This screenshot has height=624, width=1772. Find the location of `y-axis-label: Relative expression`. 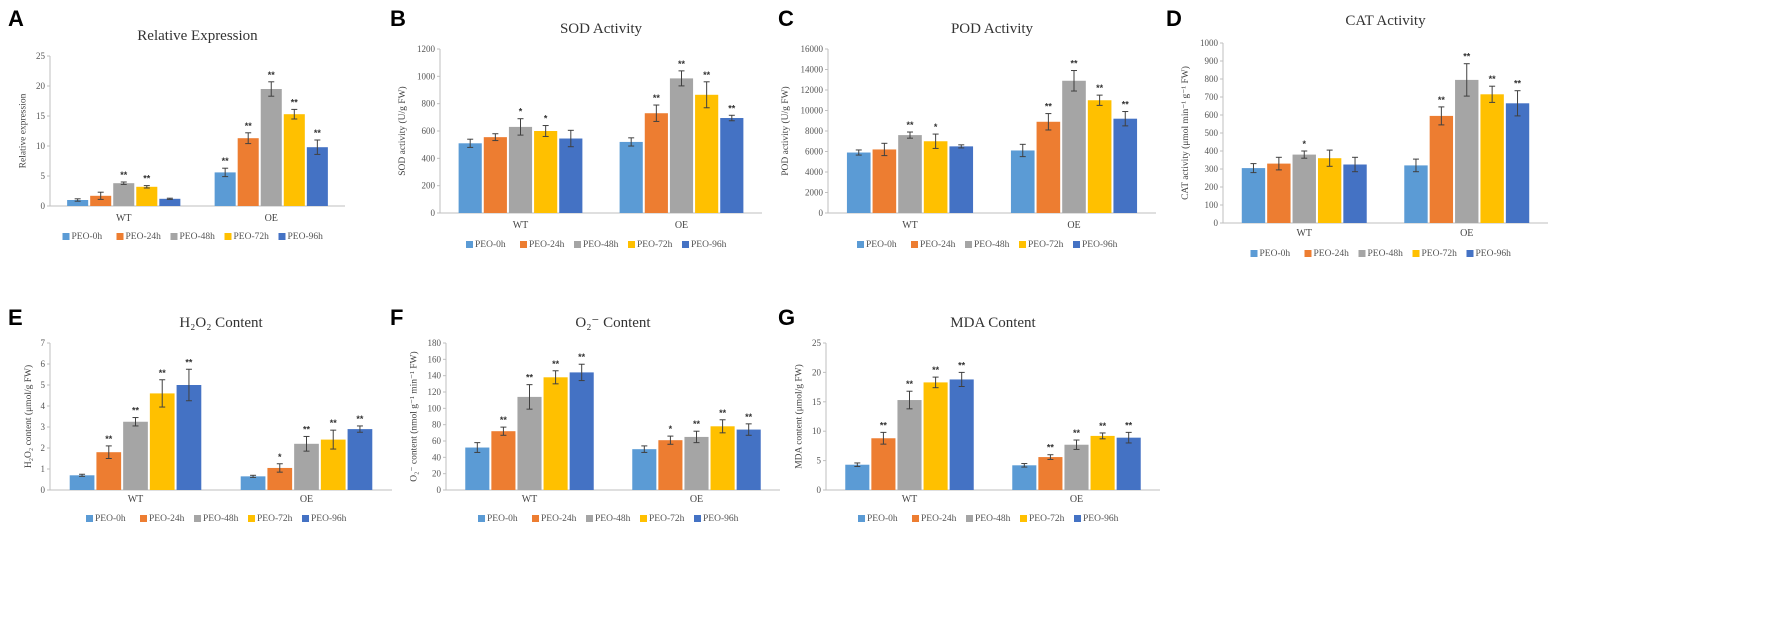

y-axis-label: Relative expression is located at coordinates (24, 130).